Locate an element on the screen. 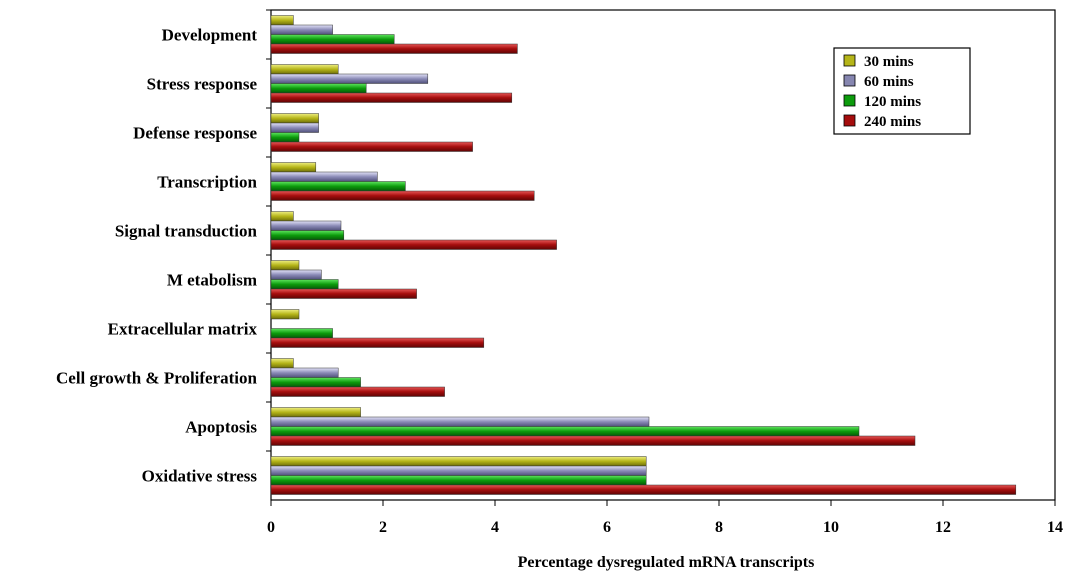  legend-label: 30 mins is located at coordinates (889, 62).